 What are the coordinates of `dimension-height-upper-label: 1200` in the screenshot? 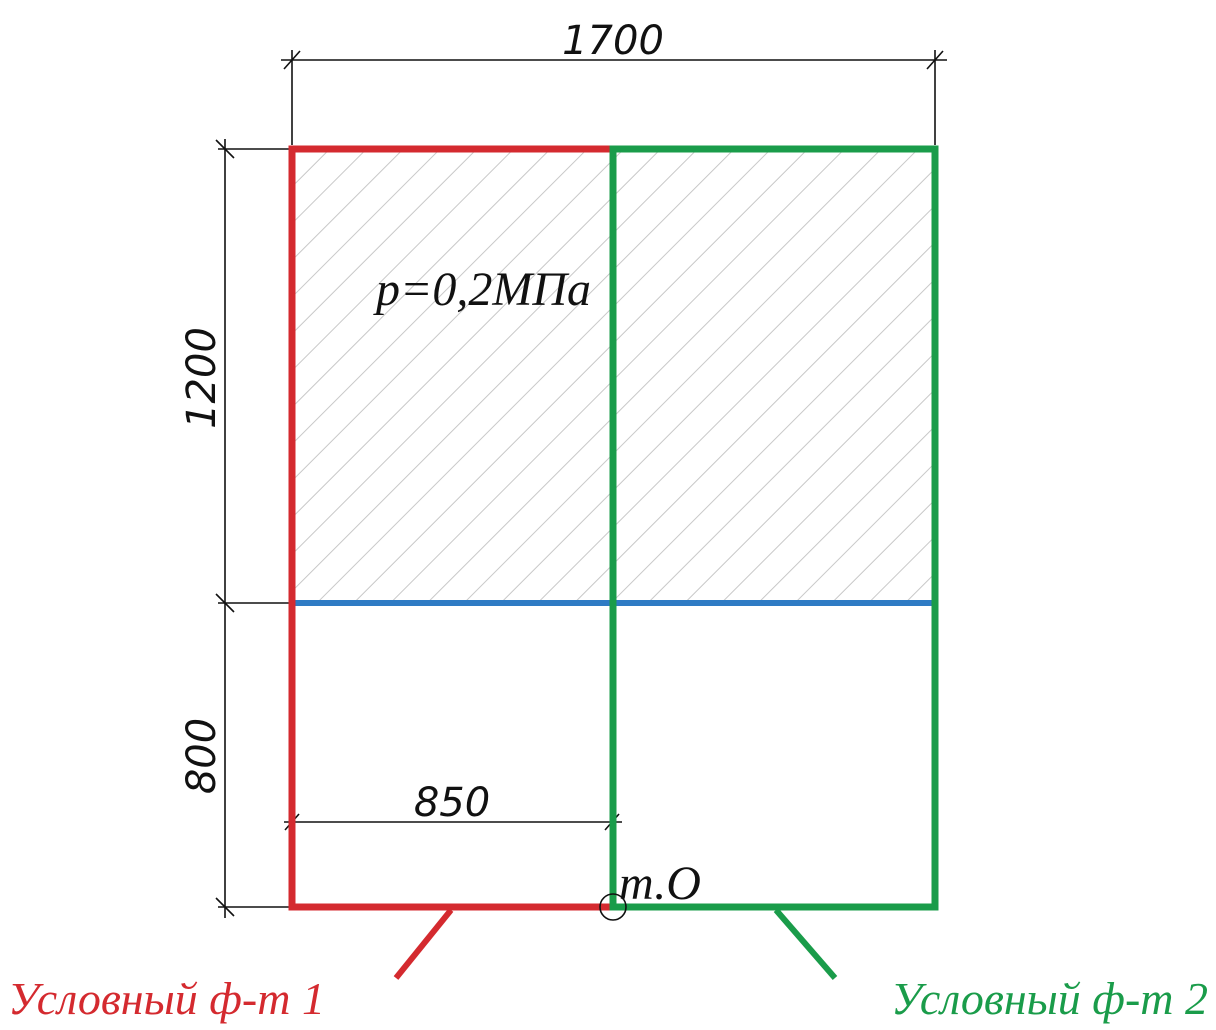 It's located at (202, 378).